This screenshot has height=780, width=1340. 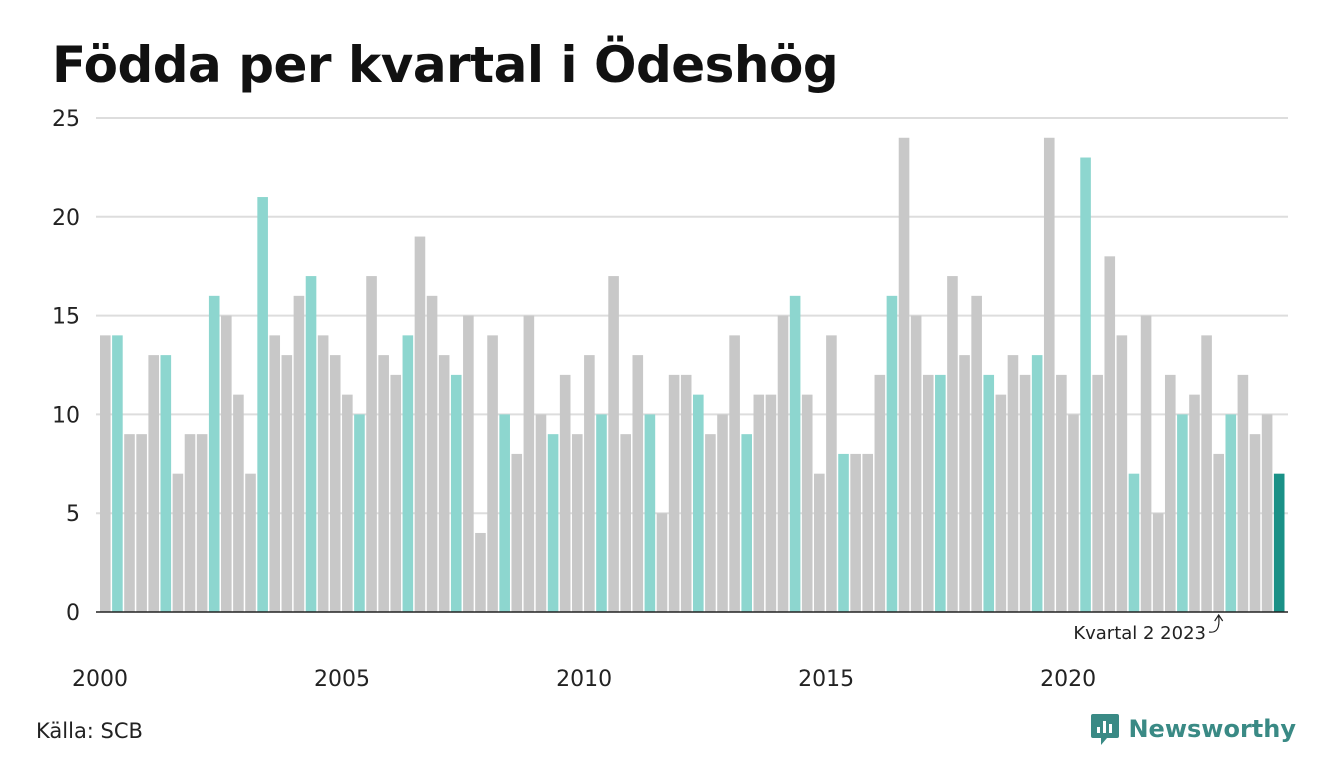 What do you see at coordinates (342, 679) in the screenshot?
I see `x-tick-label: 2005` at bounding box center [342, 679].